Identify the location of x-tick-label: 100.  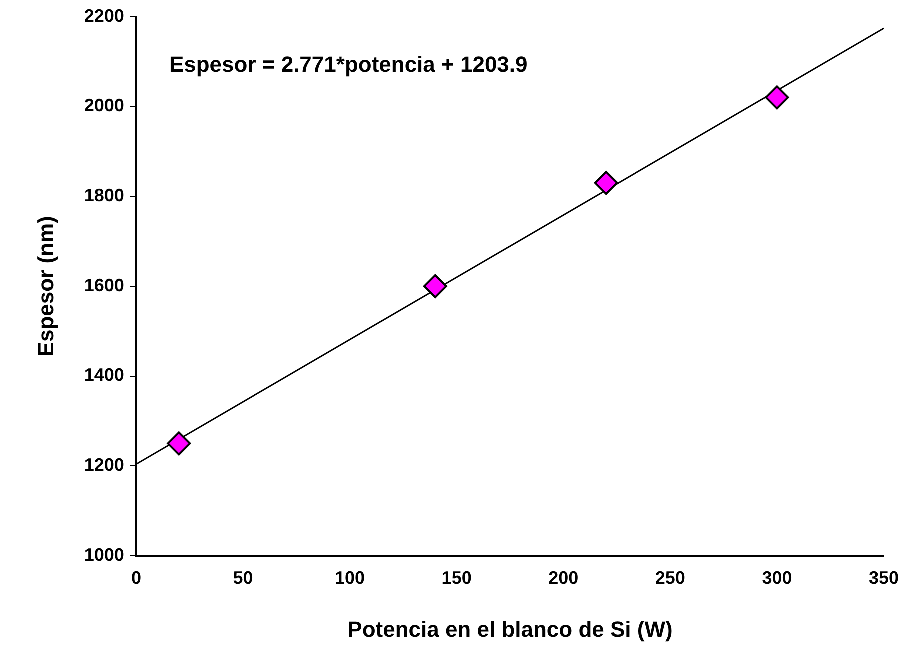
(350, 578).